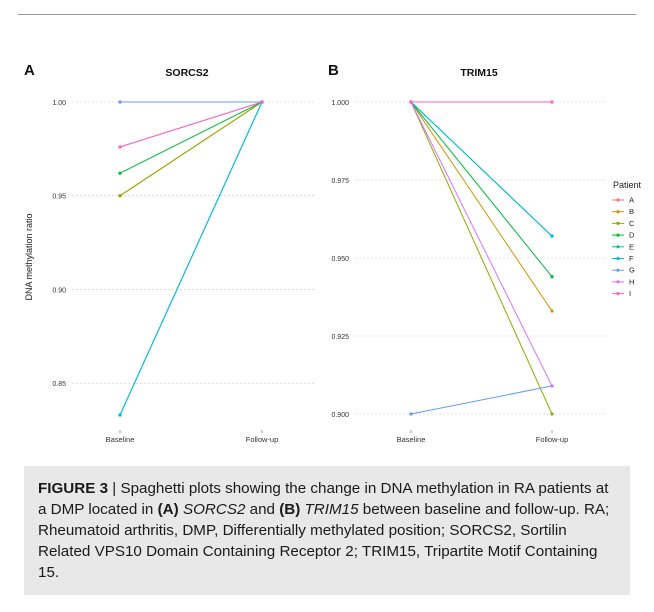  Describe the element at coordinates (59, 290) in the screenshot. I see `y-tick-label: 0.90` at that location.